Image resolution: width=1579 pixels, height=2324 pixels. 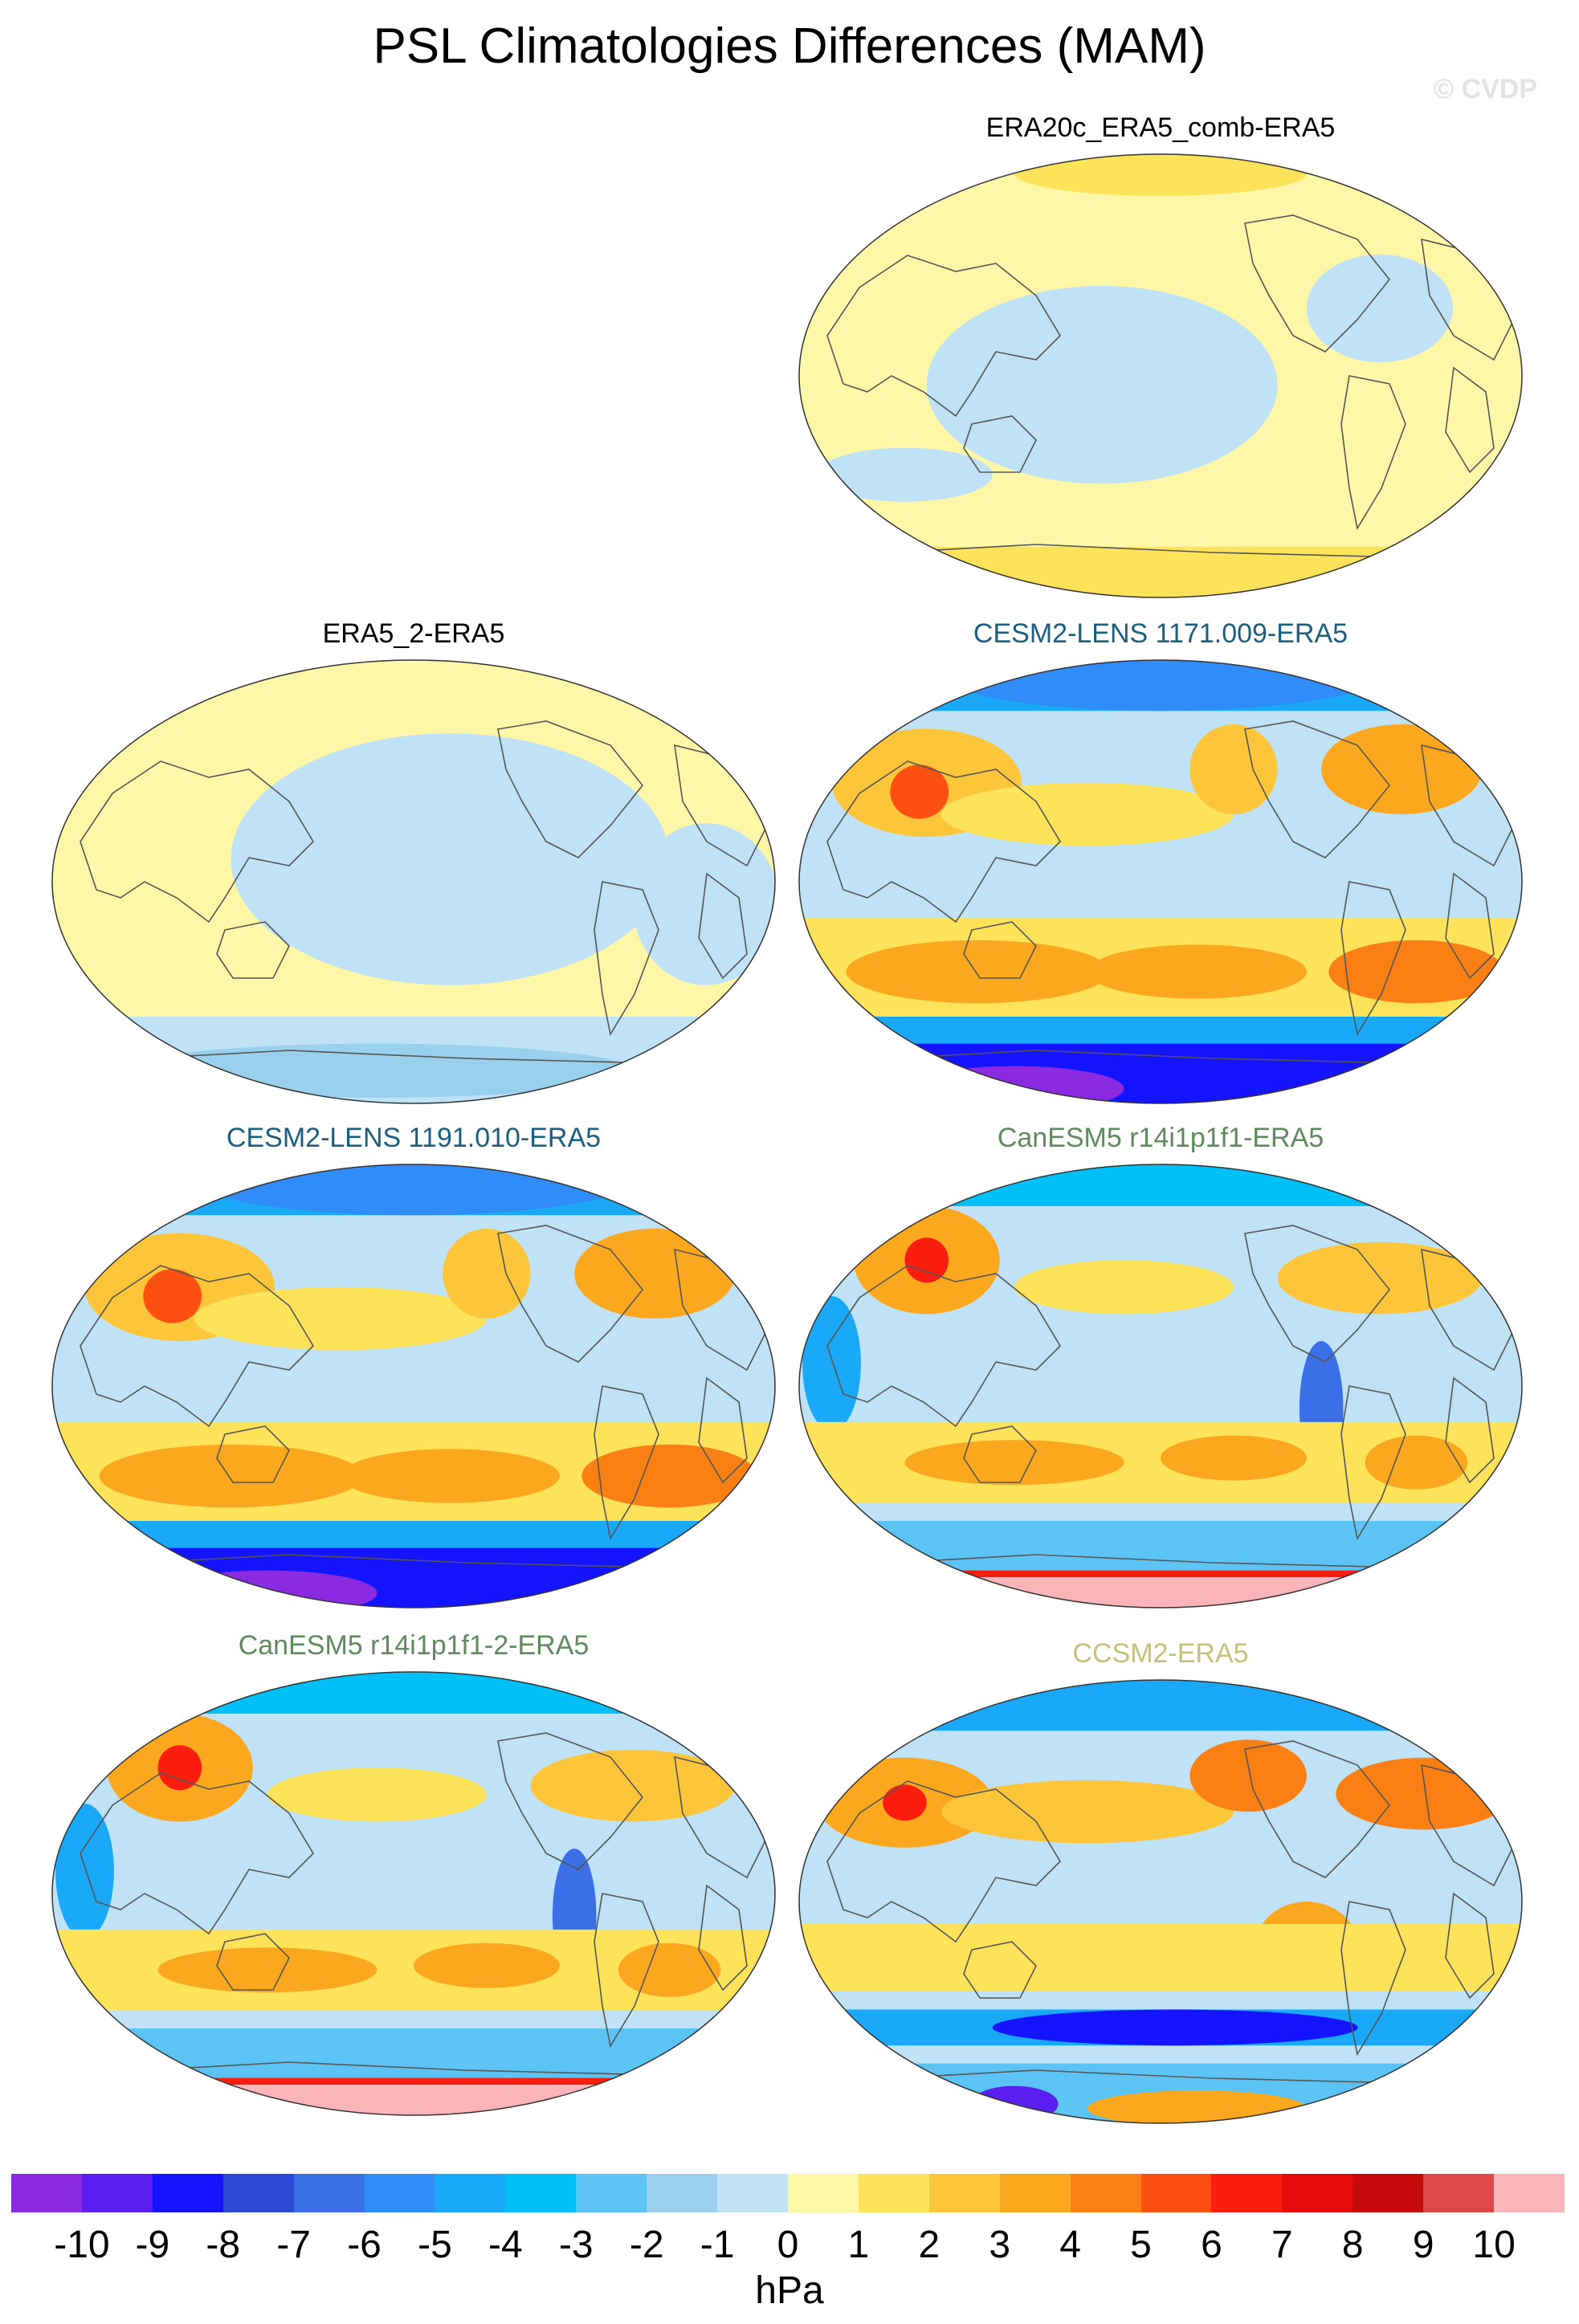 I want to click on colorbar-tick-label: -10, so click(x=82, y=2245).